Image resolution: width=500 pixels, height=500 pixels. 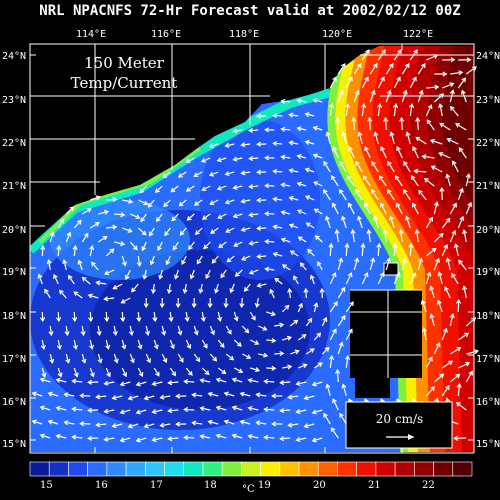 I want to click on colorbar, so click(x=251, y=469).